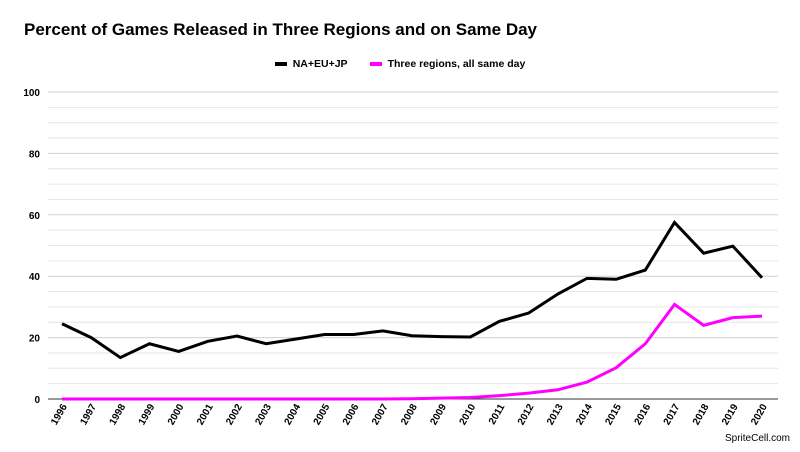  Describe the element at coordinates (672, 414) in the screenshot. I see `x-tick-label: 2017` at that location.